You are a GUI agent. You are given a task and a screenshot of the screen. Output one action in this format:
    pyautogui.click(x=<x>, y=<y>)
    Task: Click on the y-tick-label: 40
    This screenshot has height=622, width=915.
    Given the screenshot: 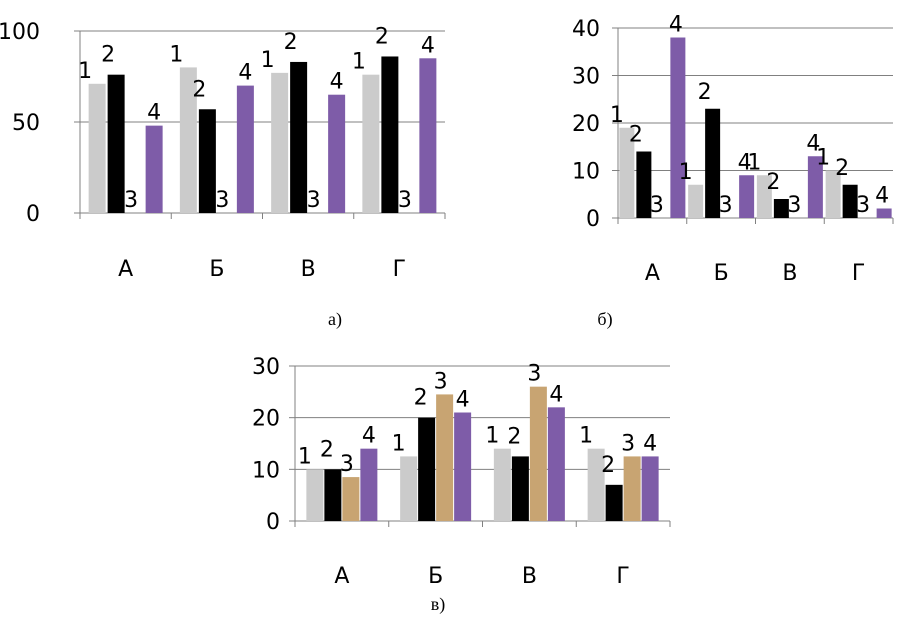 What is the action you would take?
    pyautogui.click(x=586, y=29)
    